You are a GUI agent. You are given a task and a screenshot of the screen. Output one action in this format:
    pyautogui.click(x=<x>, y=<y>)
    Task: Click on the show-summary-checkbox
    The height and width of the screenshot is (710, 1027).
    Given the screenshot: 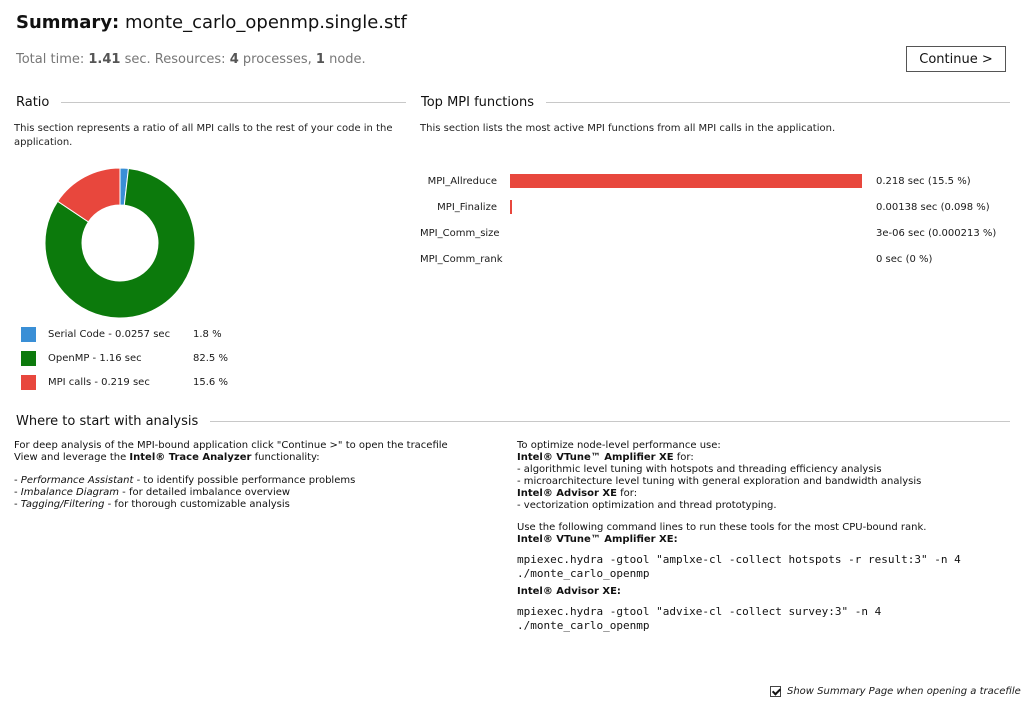 What is the action you would take?
    pyautogui.click(x=775, y=691)
    